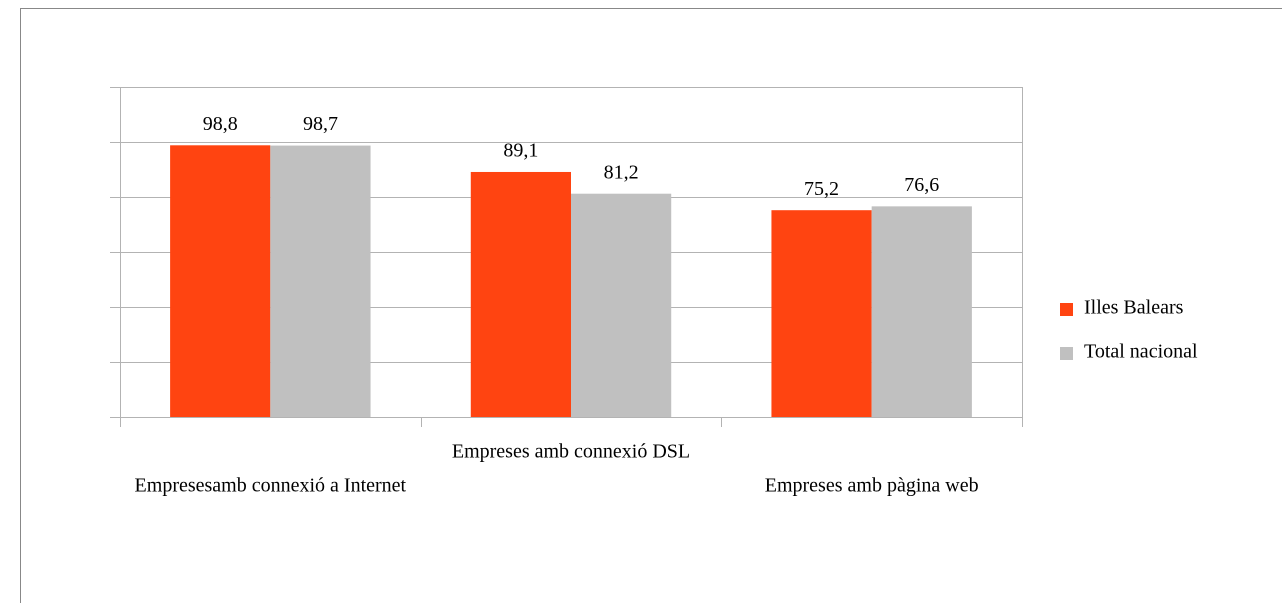  Describe the element at coordinates (520, 151) in the screenshot. I see `data-label: 89,1` at that location.